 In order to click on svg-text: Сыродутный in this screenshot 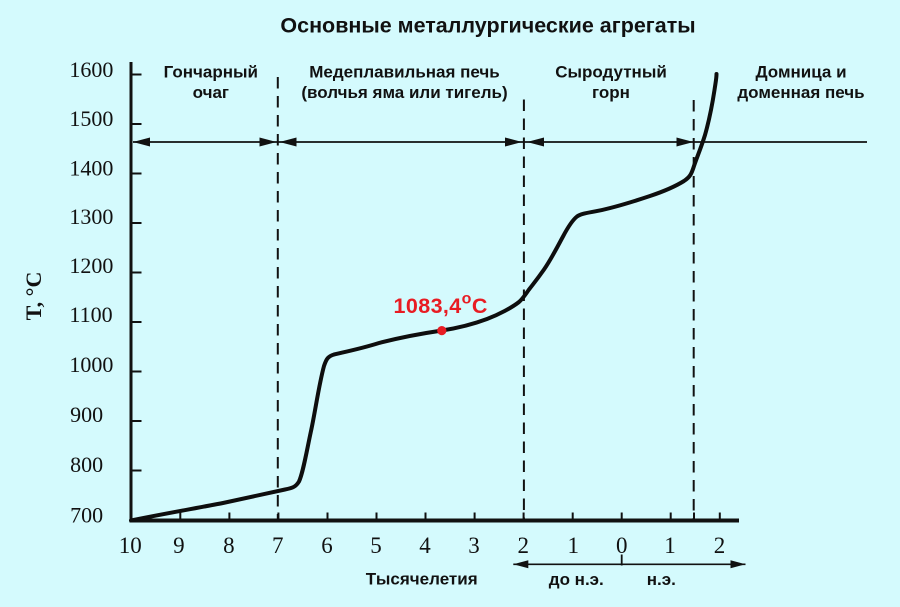, I will do `click(611, 71)`.